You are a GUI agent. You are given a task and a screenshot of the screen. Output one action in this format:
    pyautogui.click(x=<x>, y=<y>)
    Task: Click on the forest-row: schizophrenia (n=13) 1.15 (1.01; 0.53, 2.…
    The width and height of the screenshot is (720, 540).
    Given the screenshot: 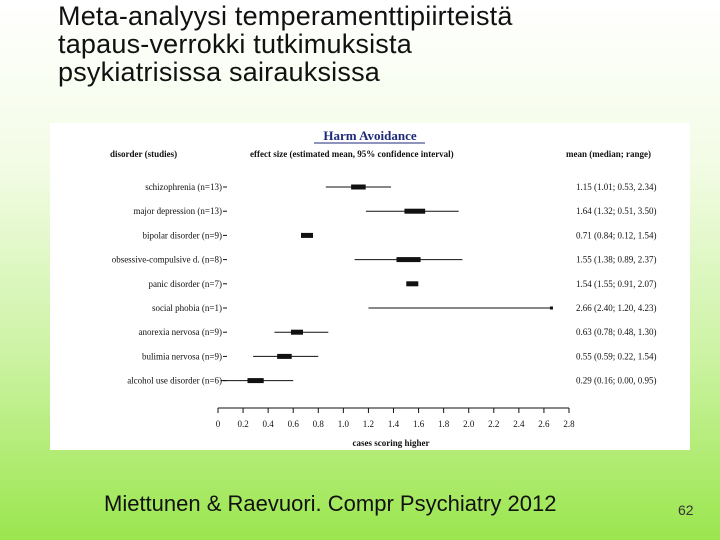 What is the action you would take?
    pyautogui.click(x=400, y=187)
    